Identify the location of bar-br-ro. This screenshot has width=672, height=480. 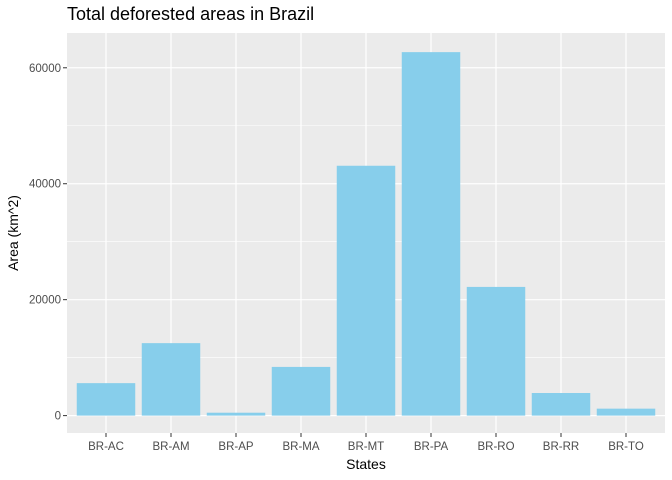
(496, 351).